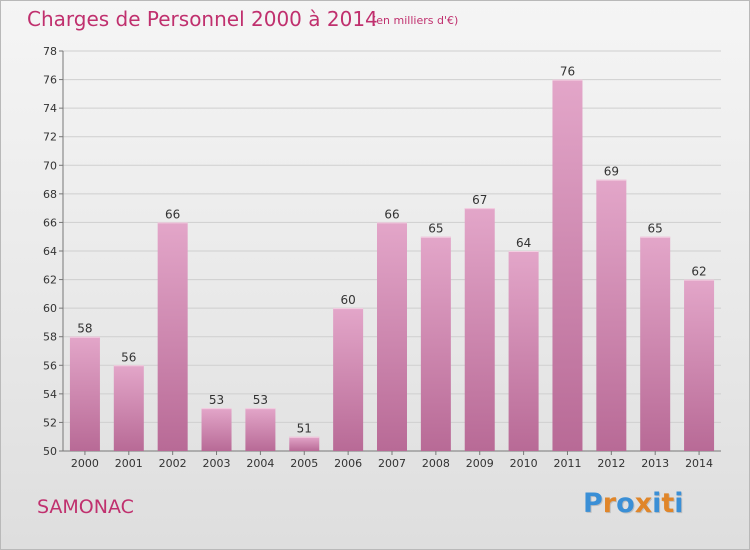 The width and height of the screenshot is (750, 550). I want to click on y-tick-label: 56, so click(50, 365).